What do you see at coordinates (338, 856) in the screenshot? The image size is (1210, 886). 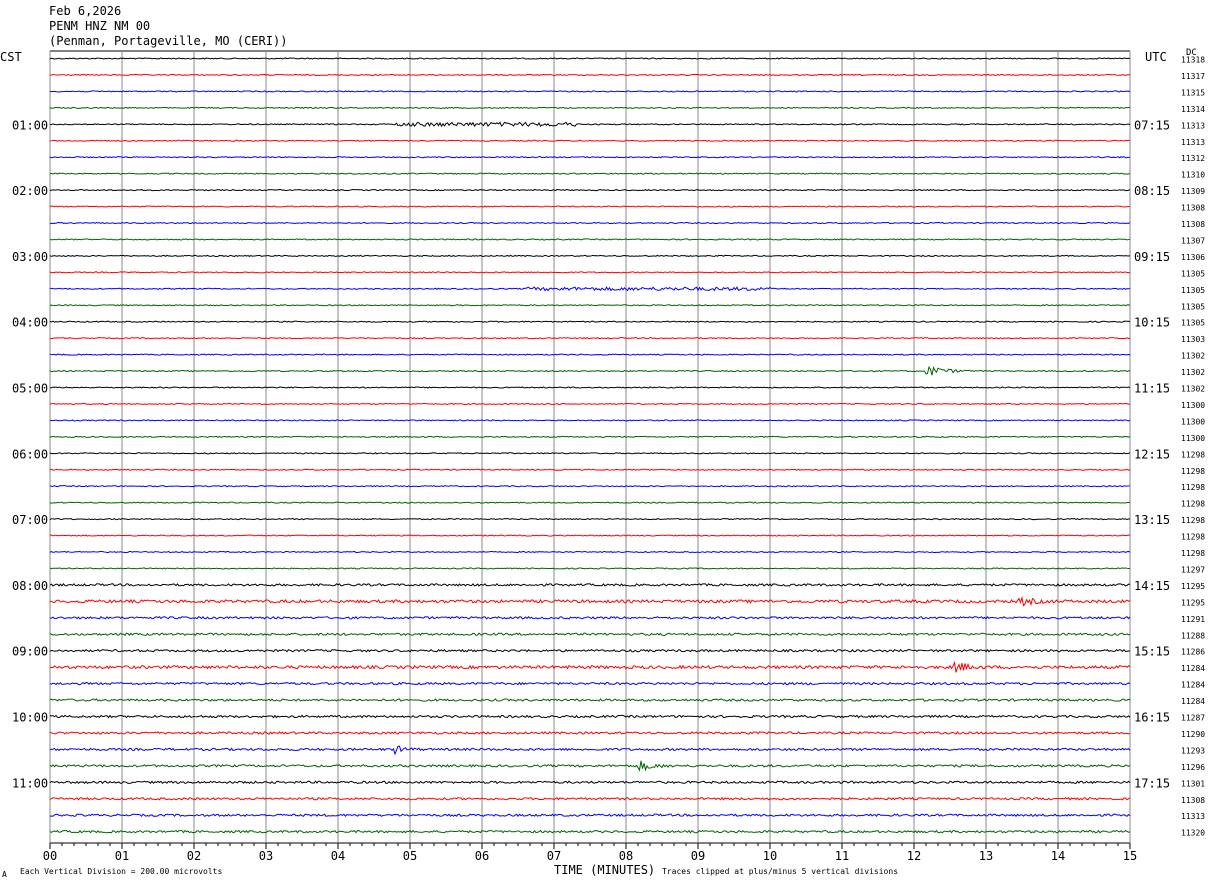 I see `x-tick-label-4: 04` at bounding box center [338, 856].